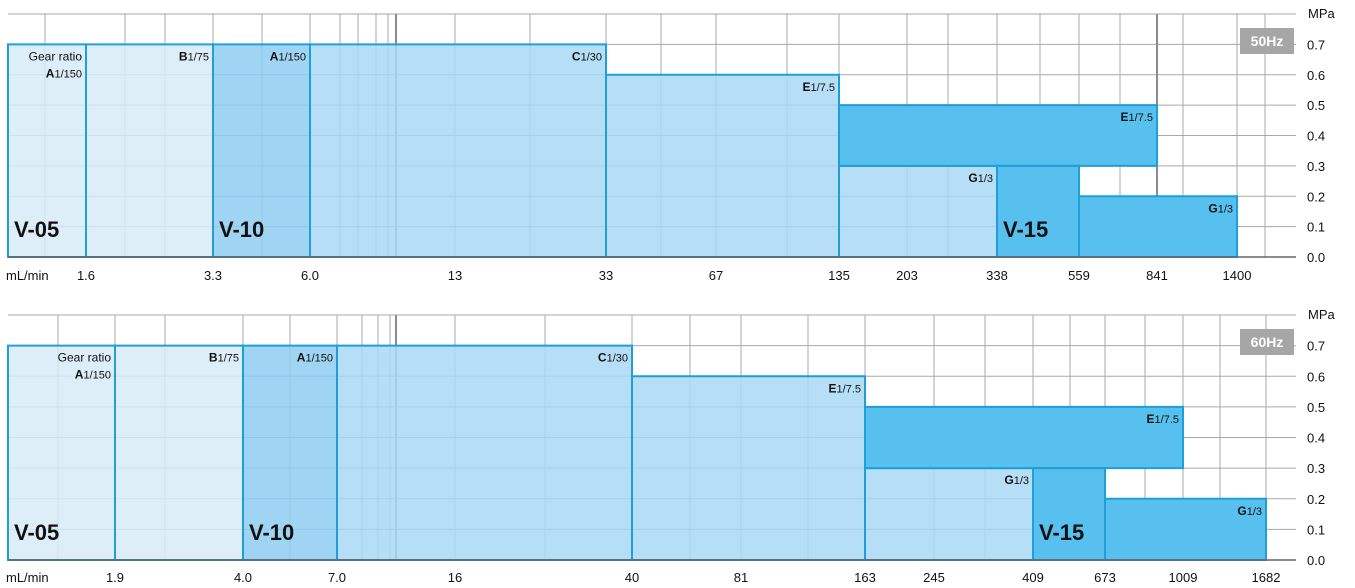 The height and width of the screenshot is (588, 1355). What do you see at coordinates (337, 577) in the screenshot?
I see `x-tick-label: 7.0` at bounding box center [337, 577].